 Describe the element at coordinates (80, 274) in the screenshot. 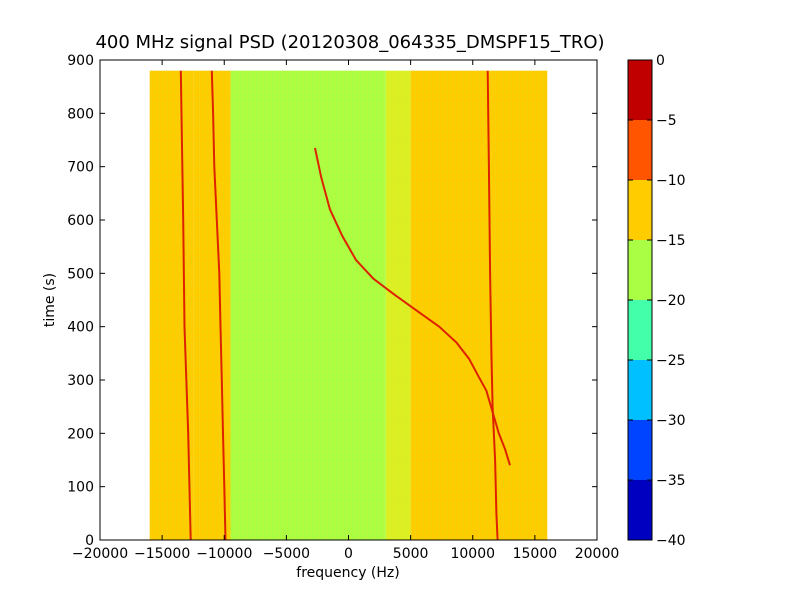

I see `y-tick-label: 500` at that location.